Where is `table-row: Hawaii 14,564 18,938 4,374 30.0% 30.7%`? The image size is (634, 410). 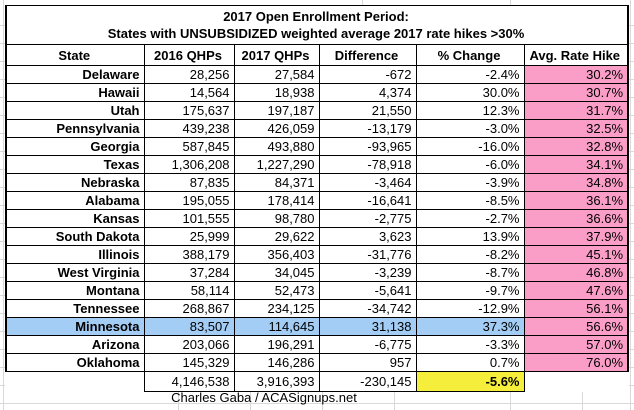 table-row: Hawaii 14,564 18,938 4,374 30.0% 30.7% is located at coordinates (317, 92).